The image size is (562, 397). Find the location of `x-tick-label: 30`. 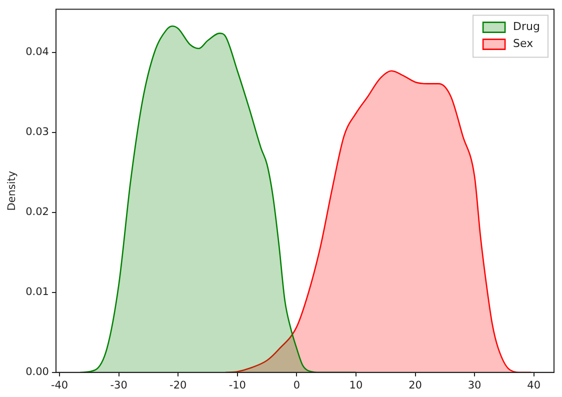

x-tick-label: 30 is located at coordinates (475, 385).